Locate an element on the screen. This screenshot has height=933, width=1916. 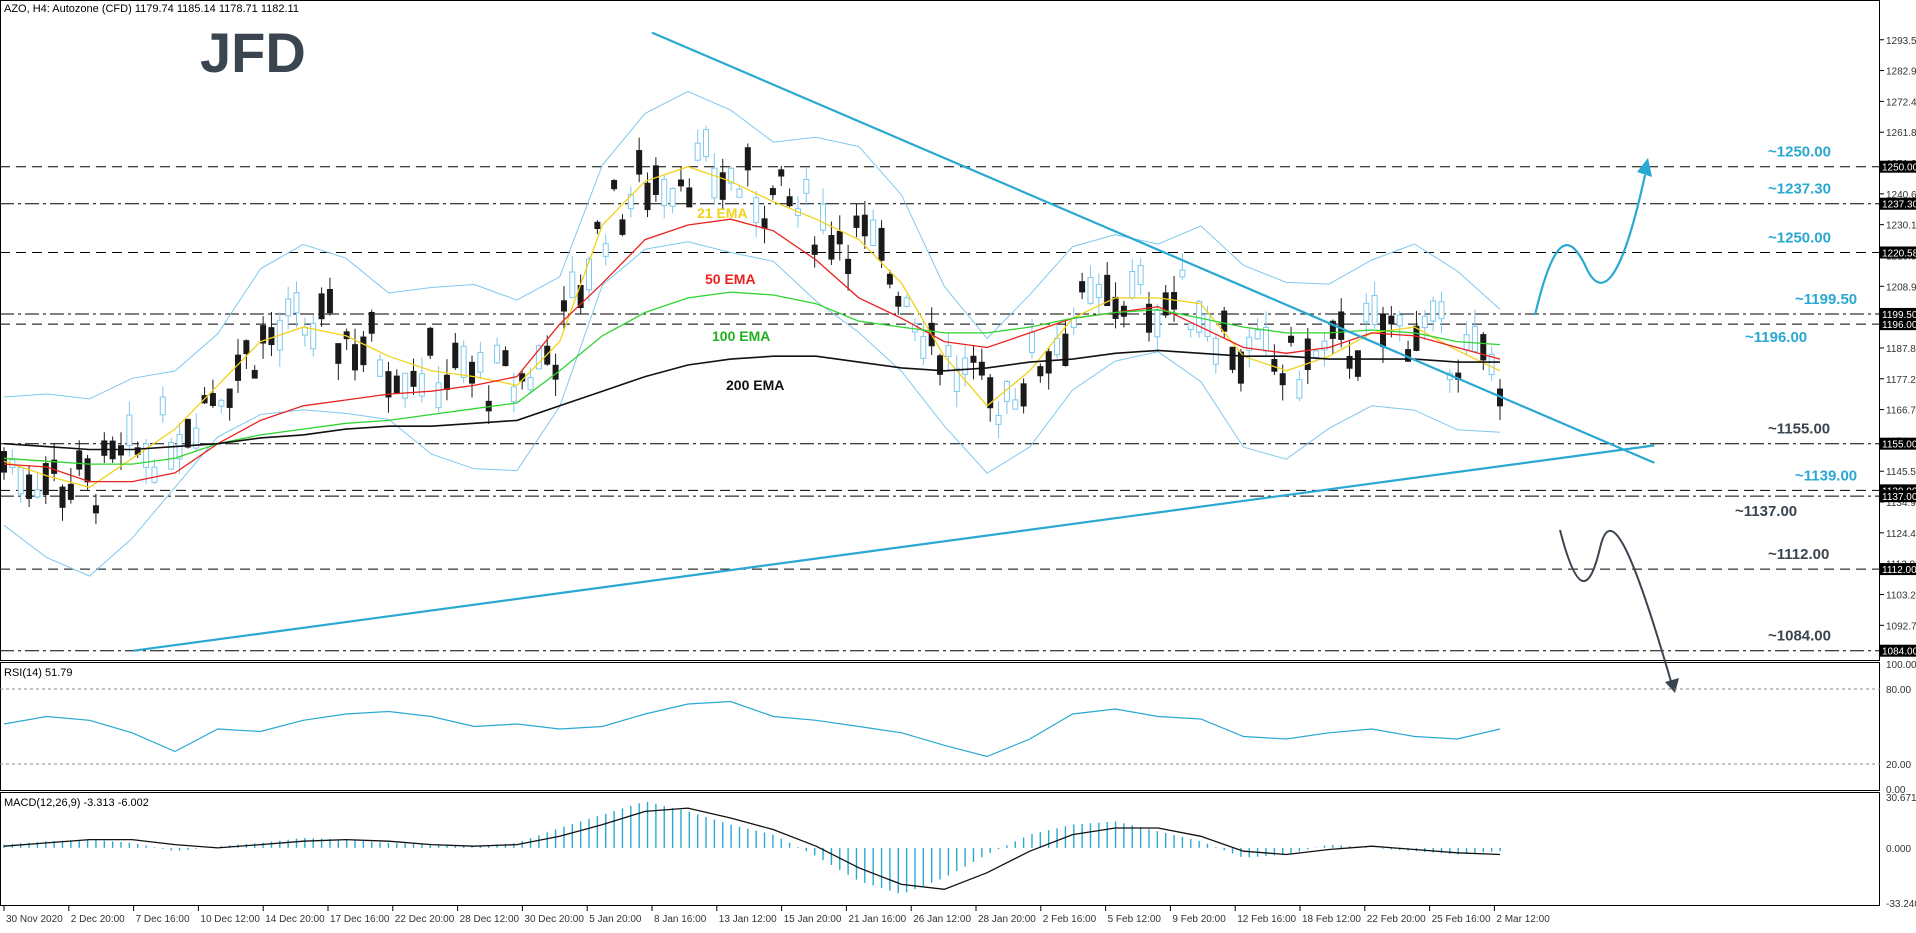
time-tick-label: 2 Feb 16:00 is located at coordinates (1070, 919).